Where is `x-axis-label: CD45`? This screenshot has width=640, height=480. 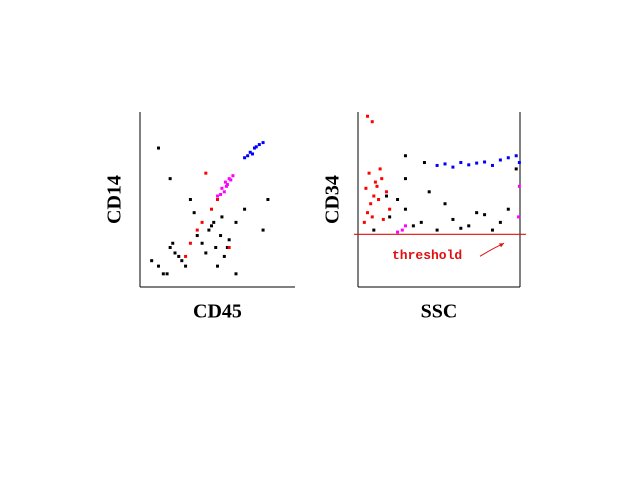 x-axis-label: CD45 is located at coordinates (217, 312).